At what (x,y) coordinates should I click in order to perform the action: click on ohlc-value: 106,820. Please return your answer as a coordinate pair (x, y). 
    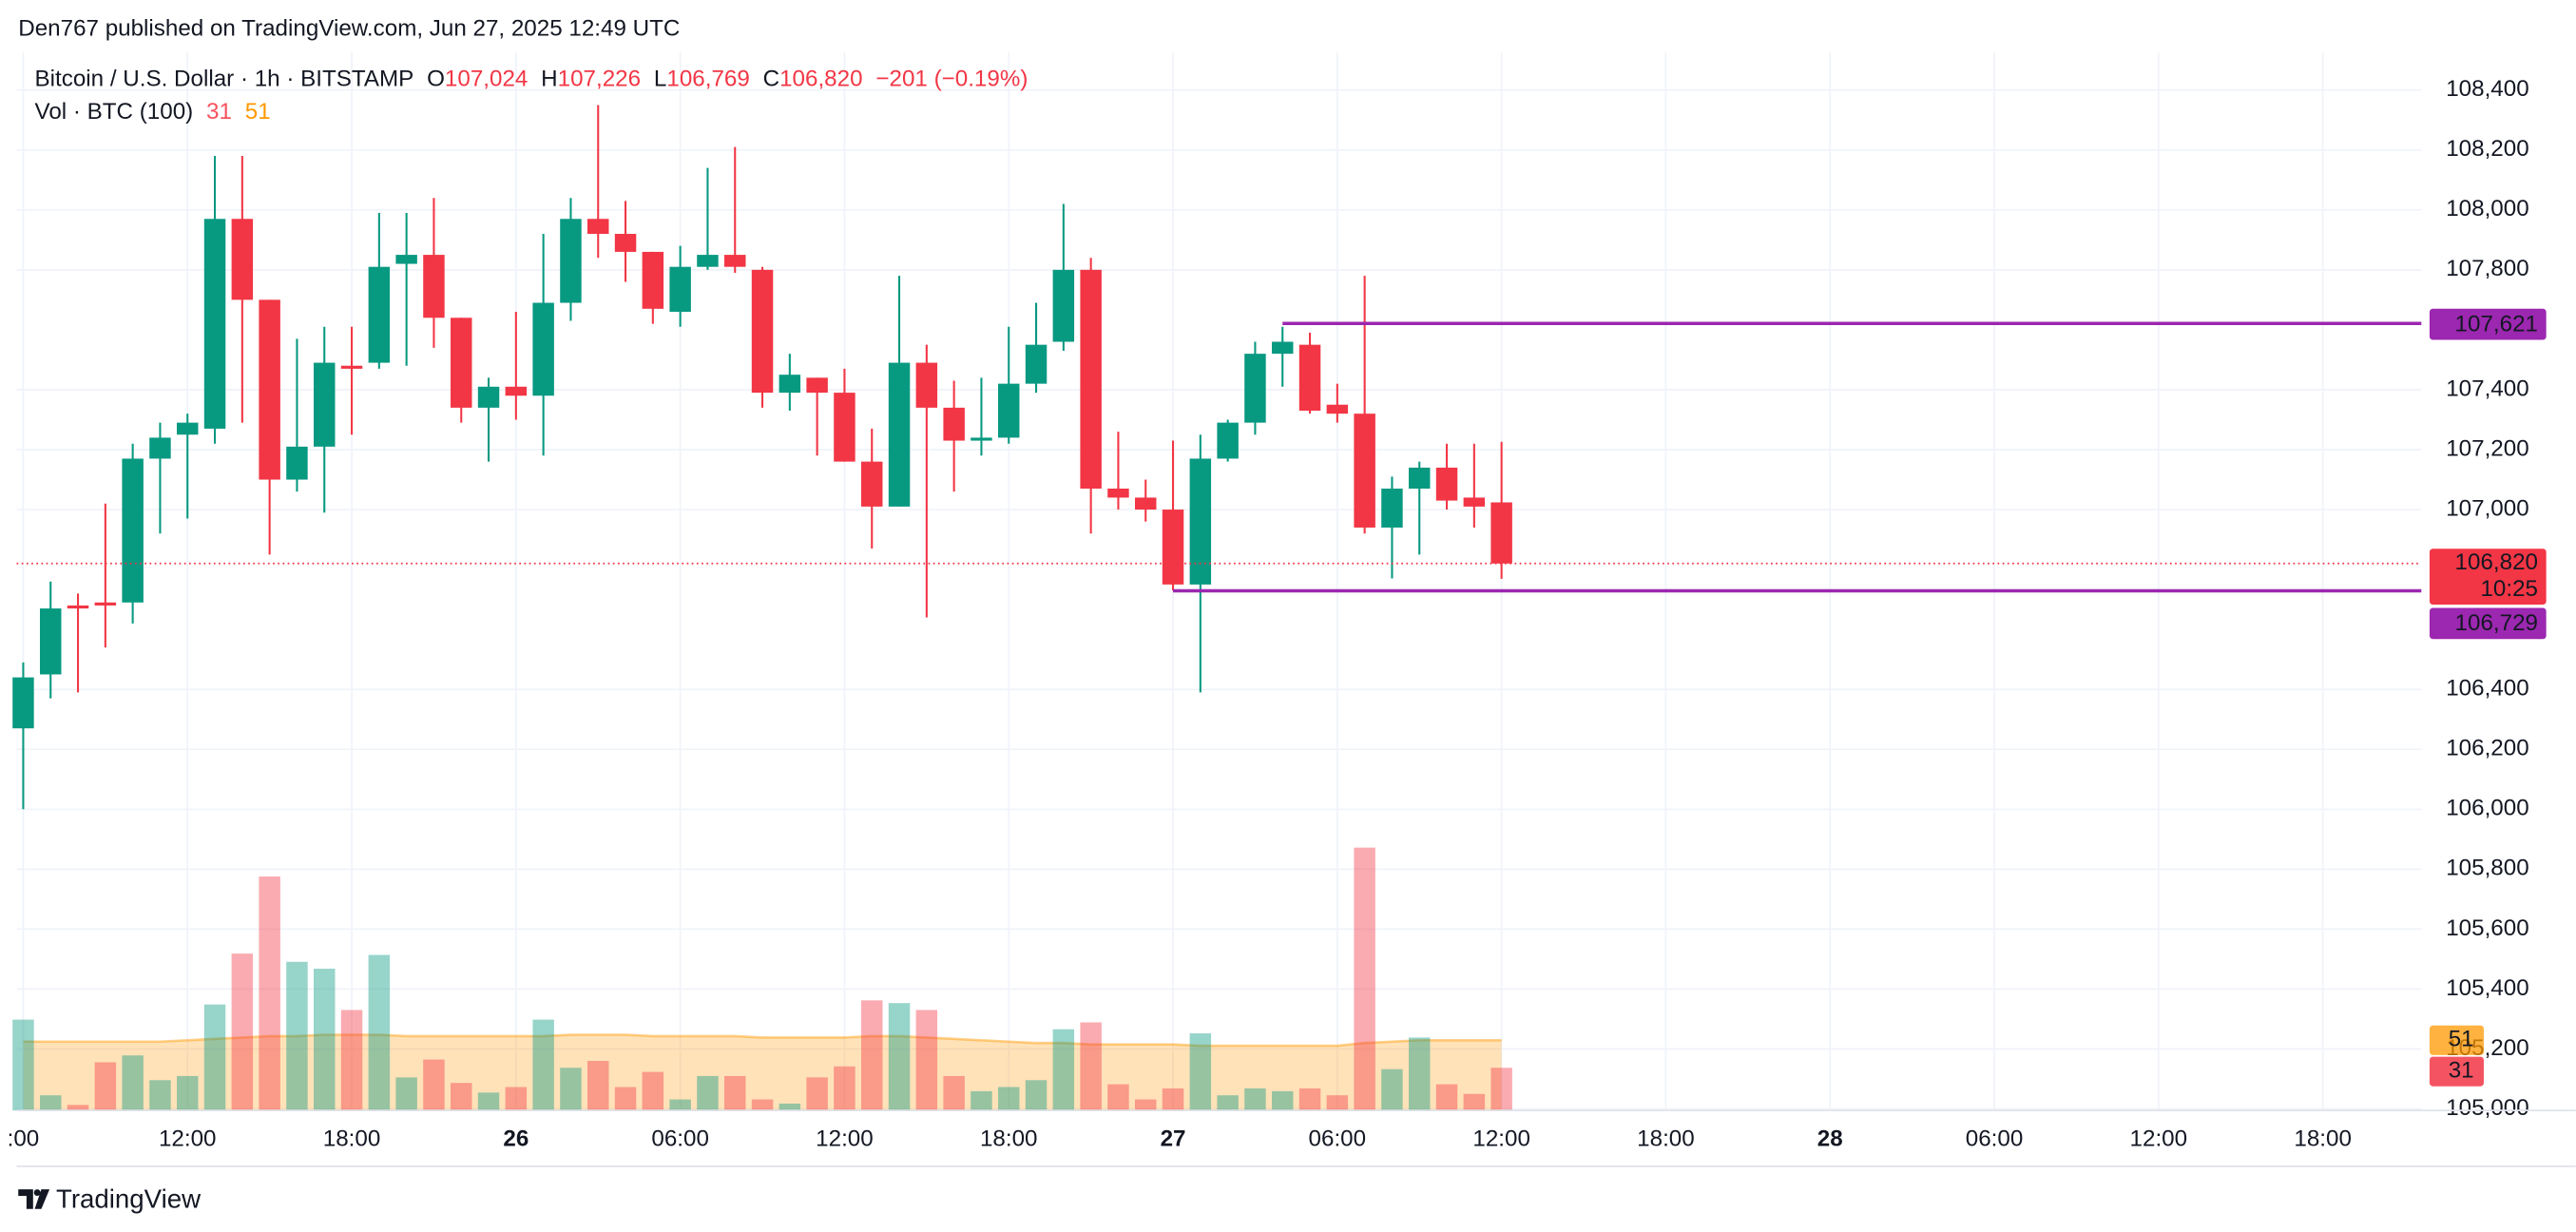
    Looking at the image, I should click on (820, 79).